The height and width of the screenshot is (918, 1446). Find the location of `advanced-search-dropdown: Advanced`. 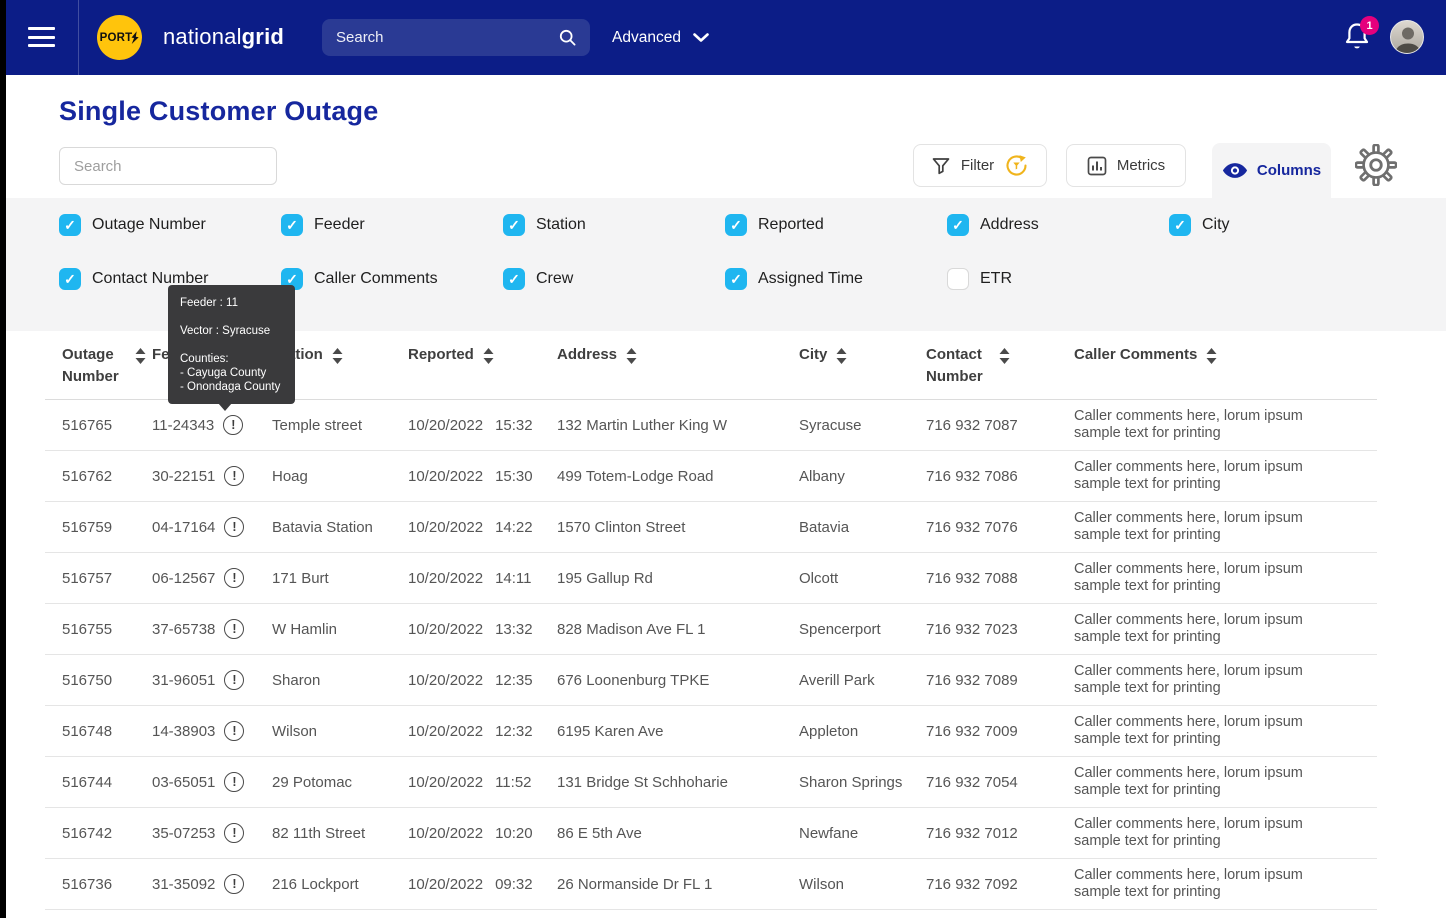

advanced-search-dropdown: Advanced is located at coordinates (660, 38).